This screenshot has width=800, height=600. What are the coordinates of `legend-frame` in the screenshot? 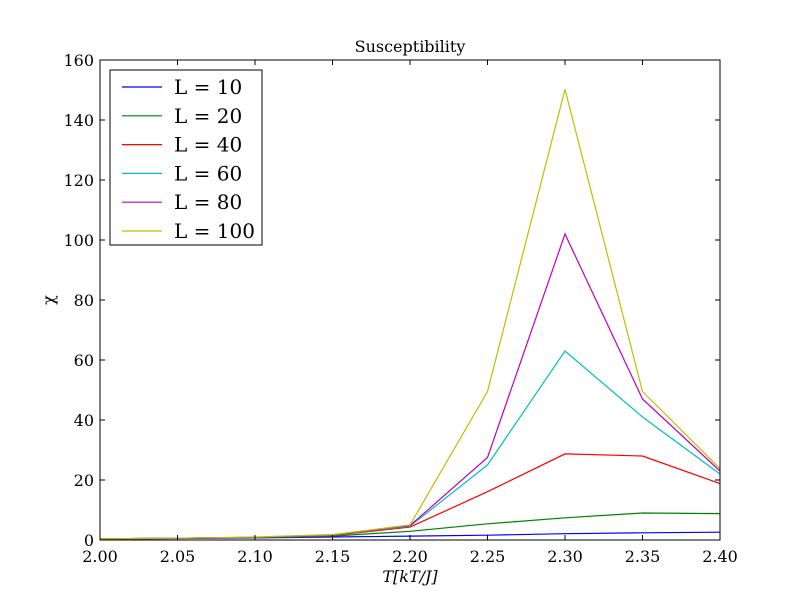 It's located at (186, 157).